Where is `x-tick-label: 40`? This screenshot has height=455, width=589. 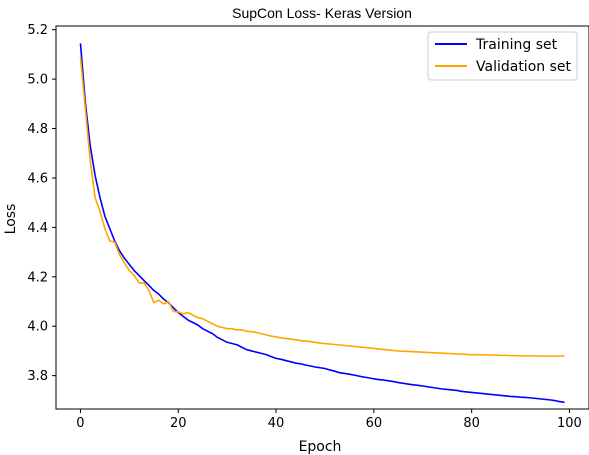
x-tick-label: 40 is located at coordinates (276, 423).